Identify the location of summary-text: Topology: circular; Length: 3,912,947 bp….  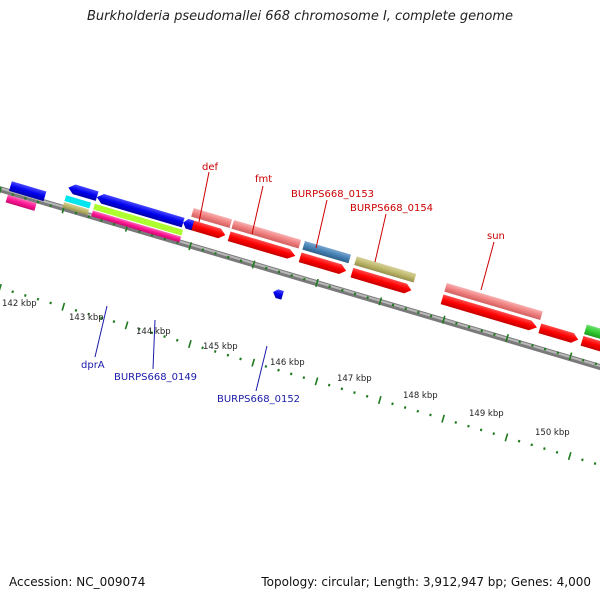
(426, 582).